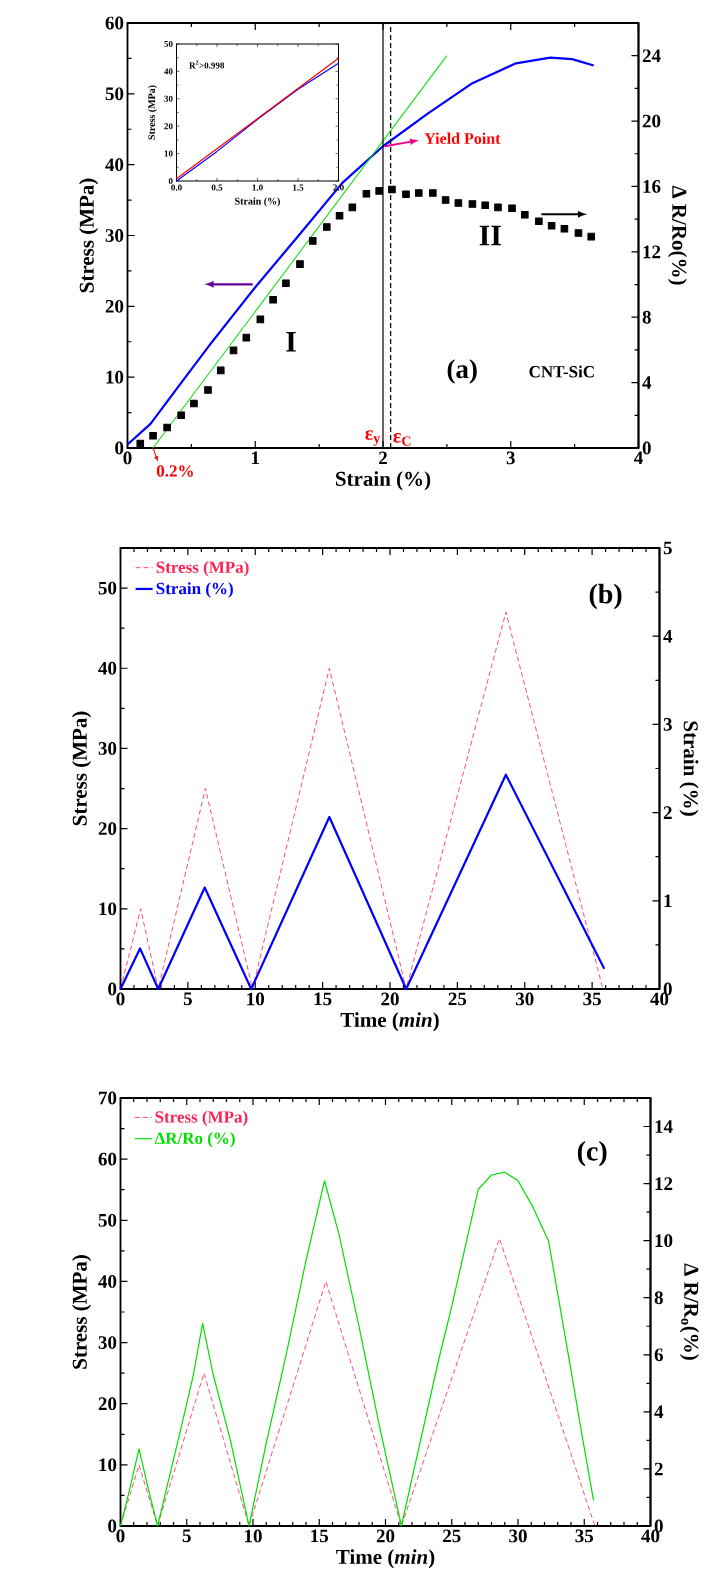 The image size is (713, 1596). Describe the element at coordinates (206, 64) in the screenshot. I see `annotation: R$^{2}$>0.998` at that location.